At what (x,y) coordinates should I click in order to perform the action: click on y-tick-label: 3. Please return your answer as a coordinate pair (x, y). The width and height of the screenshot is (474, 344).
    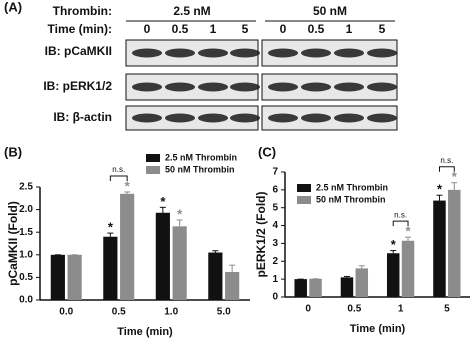
    Looking at the image, I should click on (275, 243).